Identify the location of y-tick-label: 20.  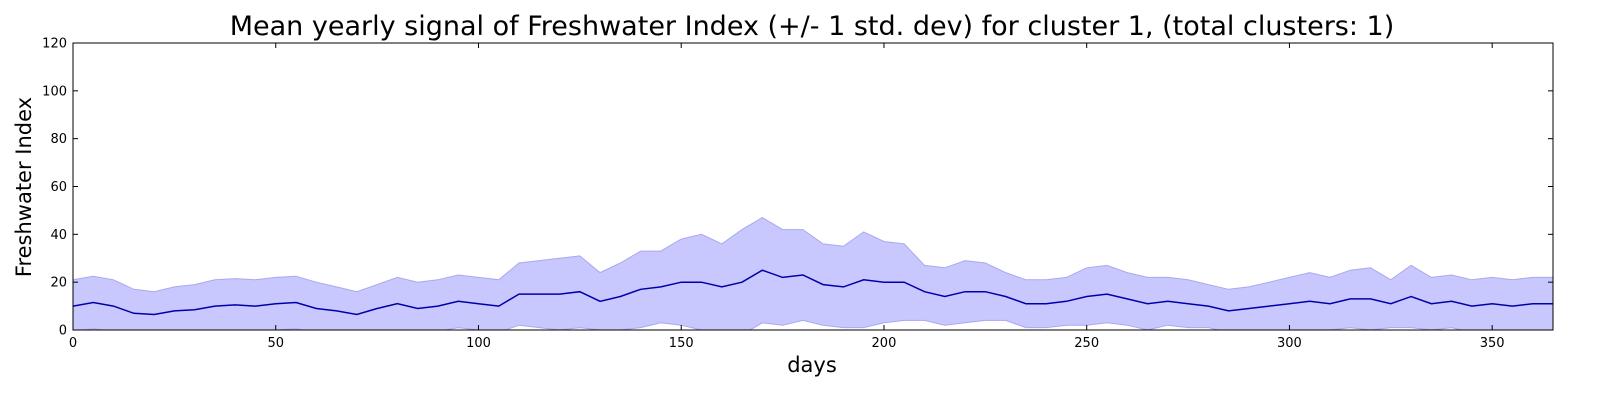
(58, 283).